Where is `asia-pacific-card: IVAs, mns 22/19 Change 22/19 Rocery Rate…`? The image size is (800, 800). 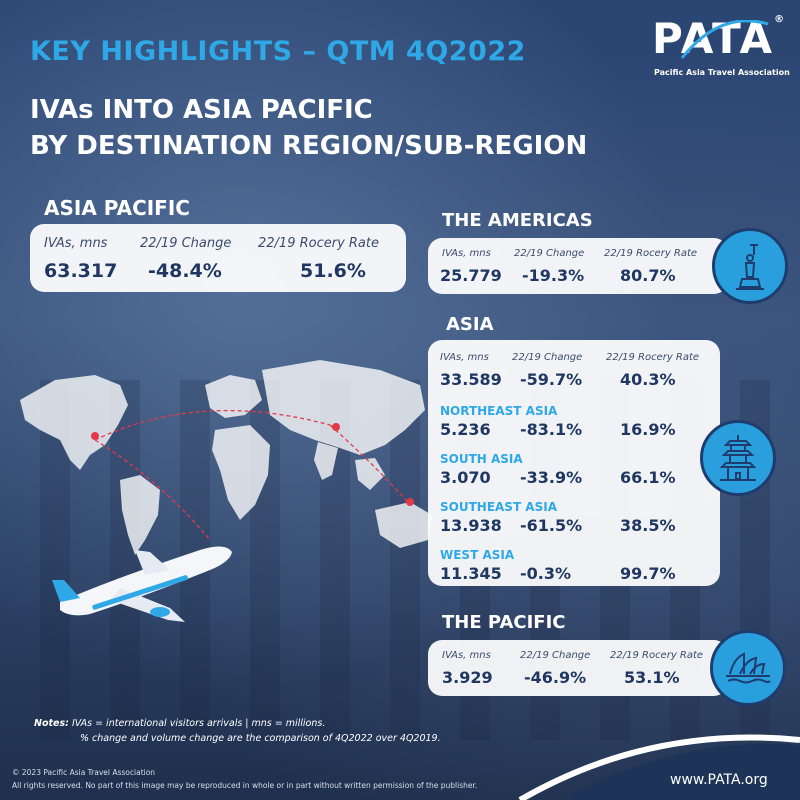
asia-pacific-card: IVAs, mns 22/19 Change 22/19 Rocery Rate… is located at coordinates (218, 258).